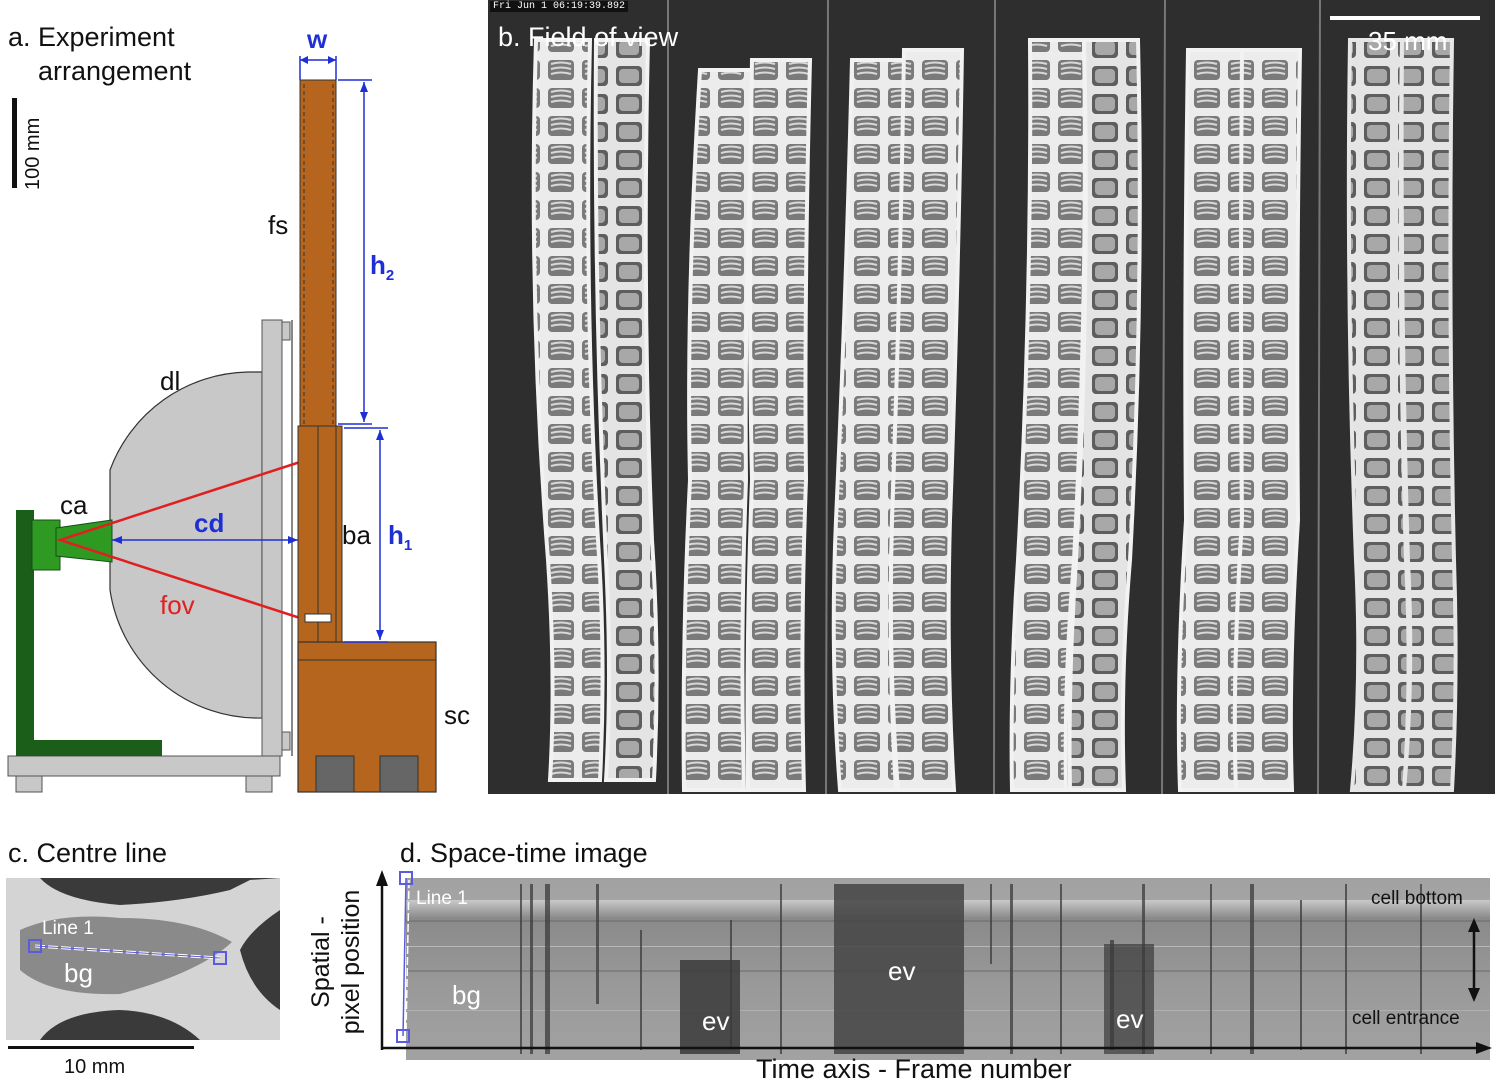 The image size is (1495, 1085). Describe the element at coordinates (1408, 41) in the screenshot. I see `scale-label-35mm: 35 mm` at that location.